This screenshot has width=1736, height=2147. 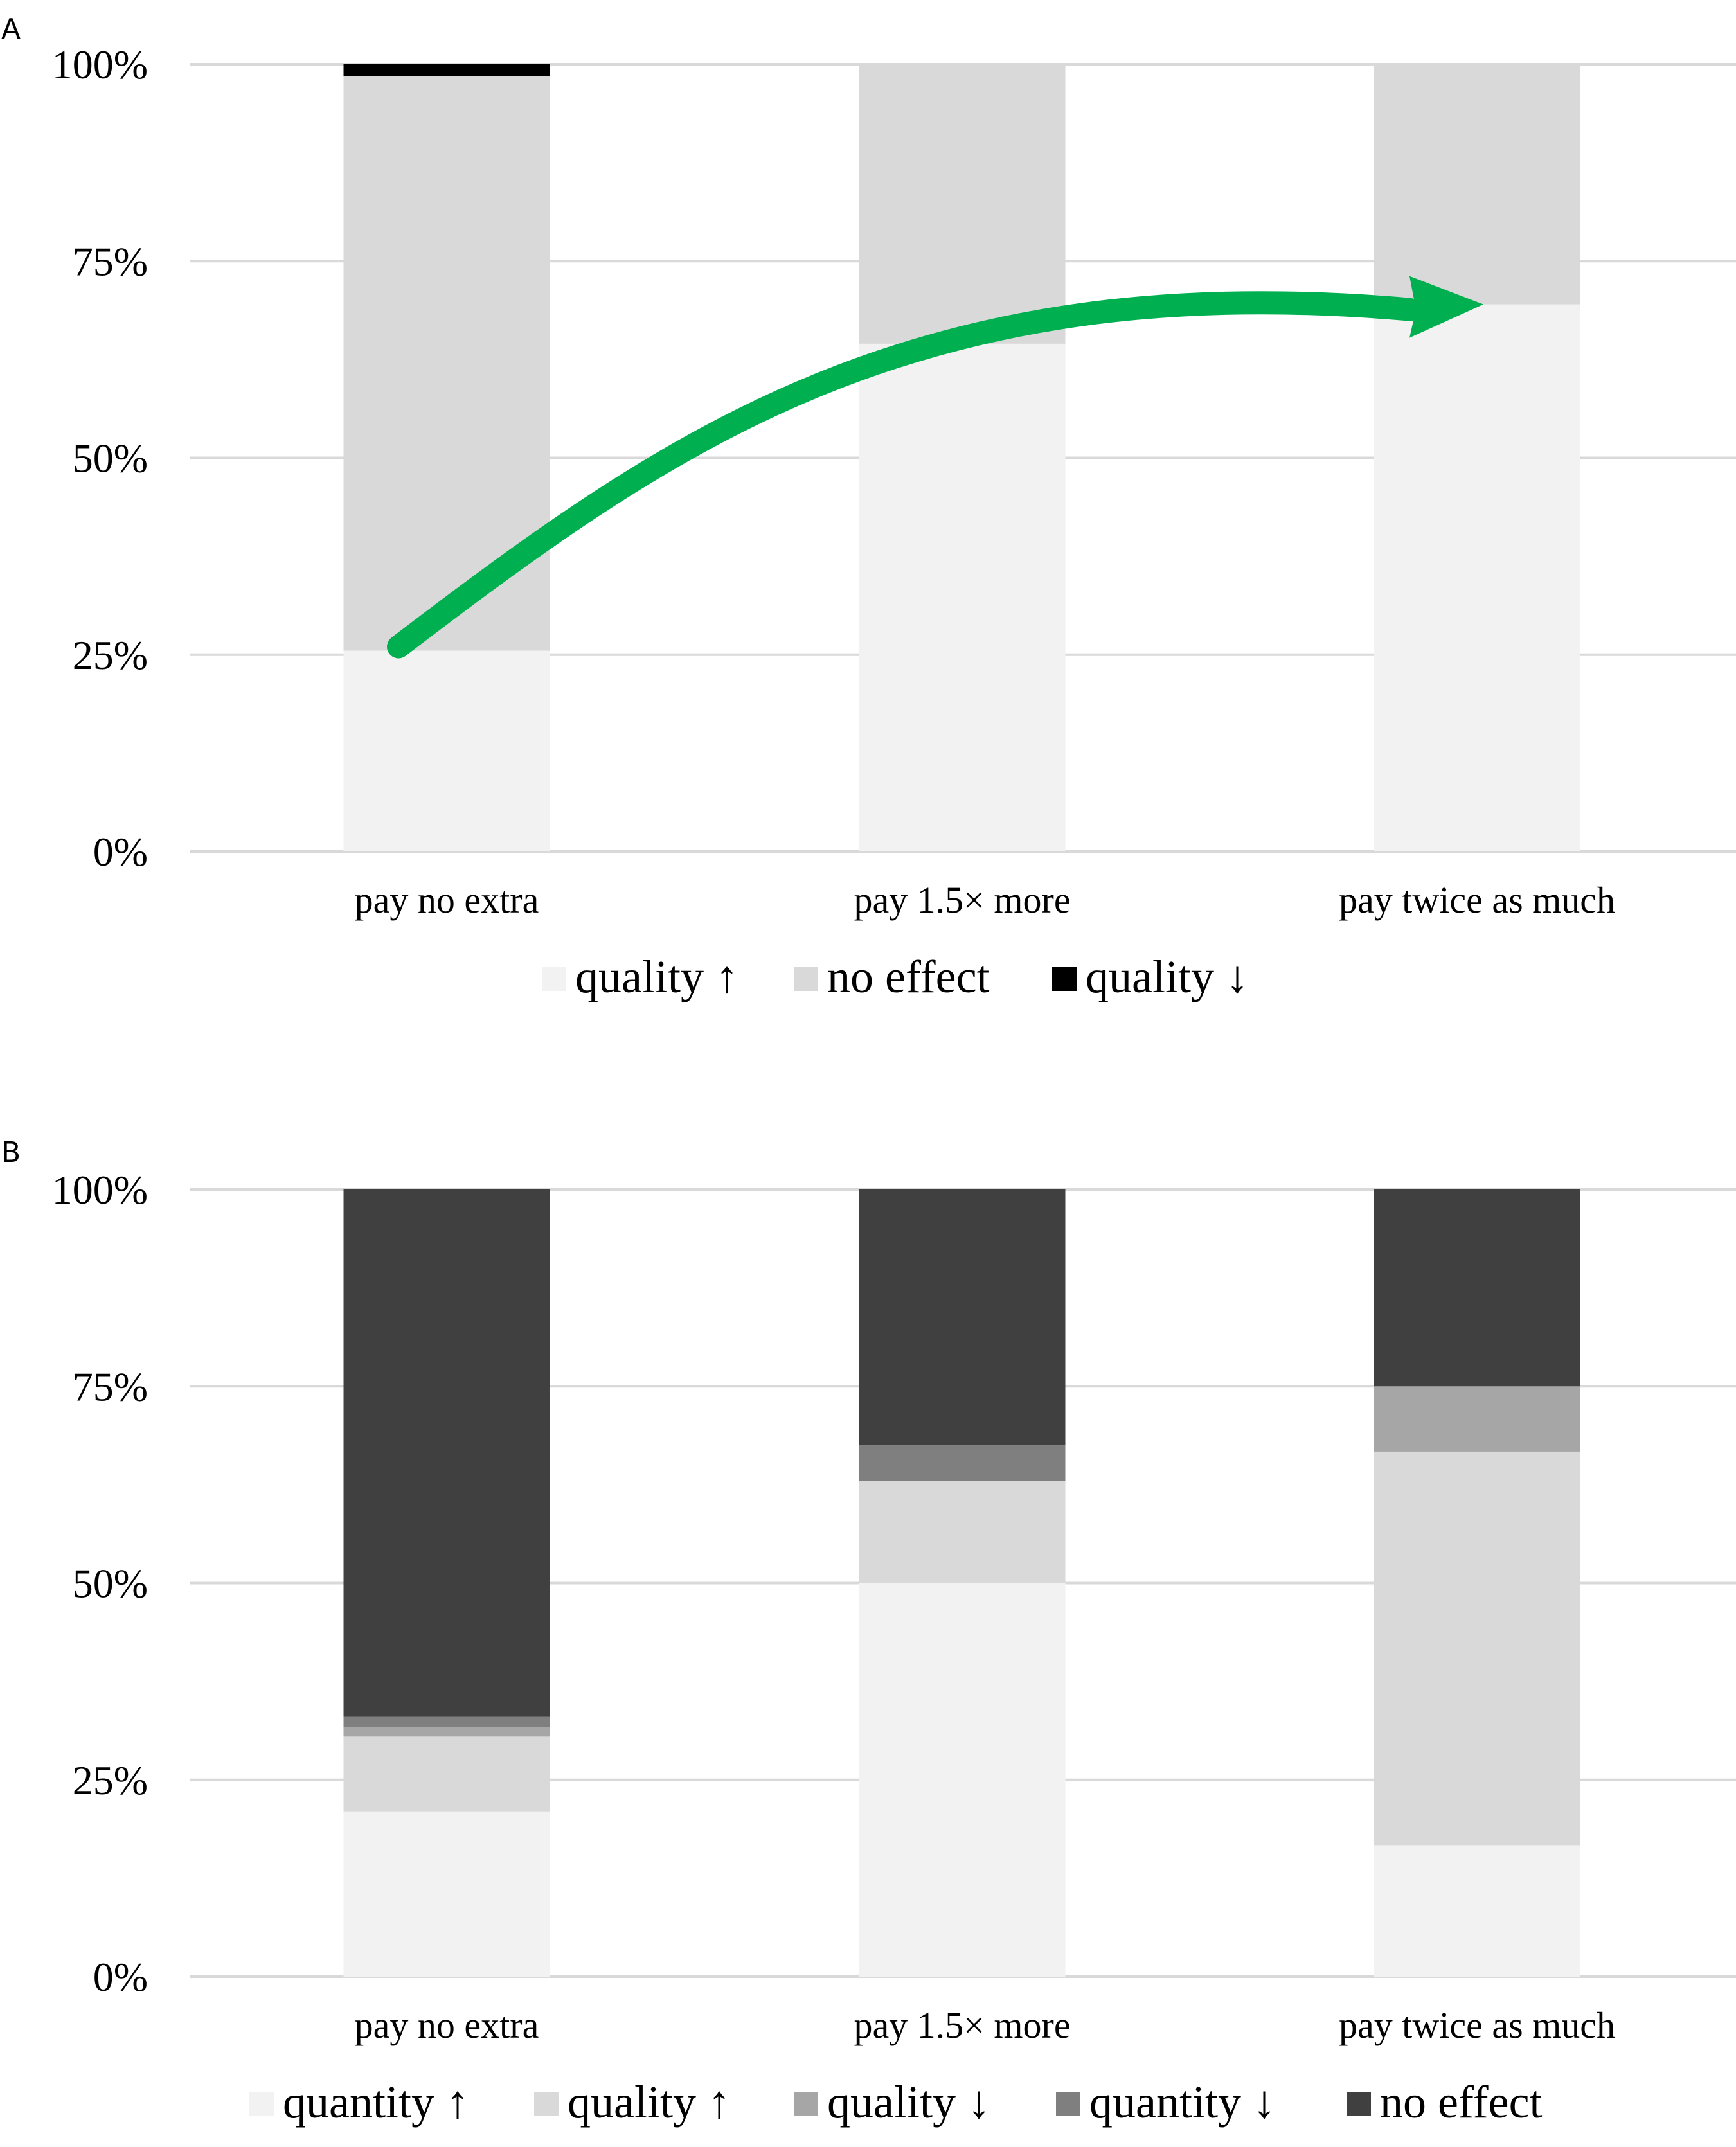 I want to click on panel-a-legend: quality ↑ no effect quality ↓, so click(x=895, y=976).